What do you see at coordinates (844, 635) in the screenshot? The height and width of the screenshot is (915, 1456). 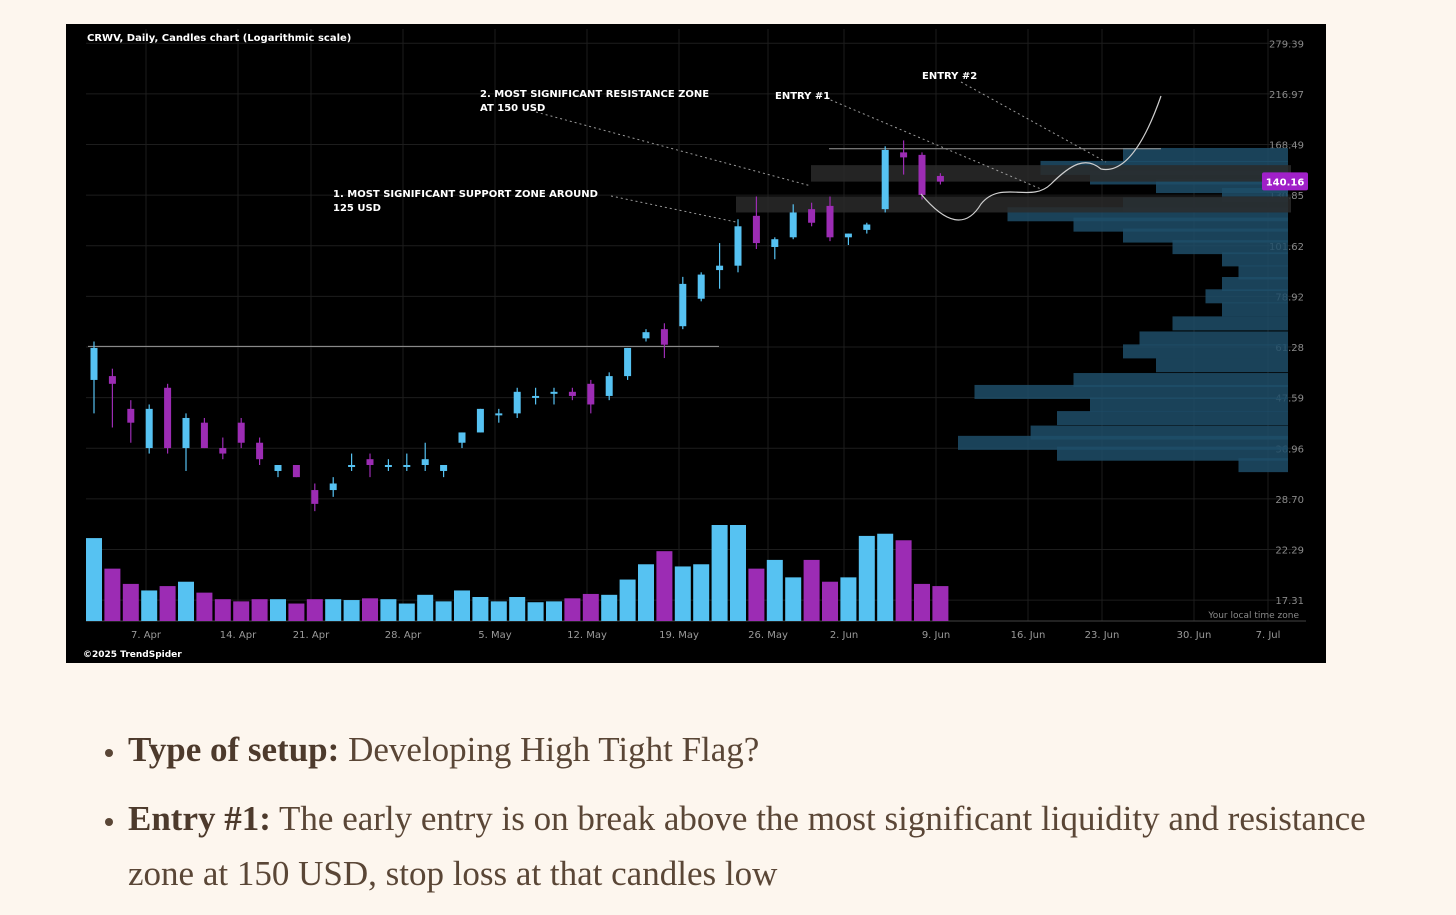 I see `x-tick-label: 2. Jun` at bounding box center [844, 635].